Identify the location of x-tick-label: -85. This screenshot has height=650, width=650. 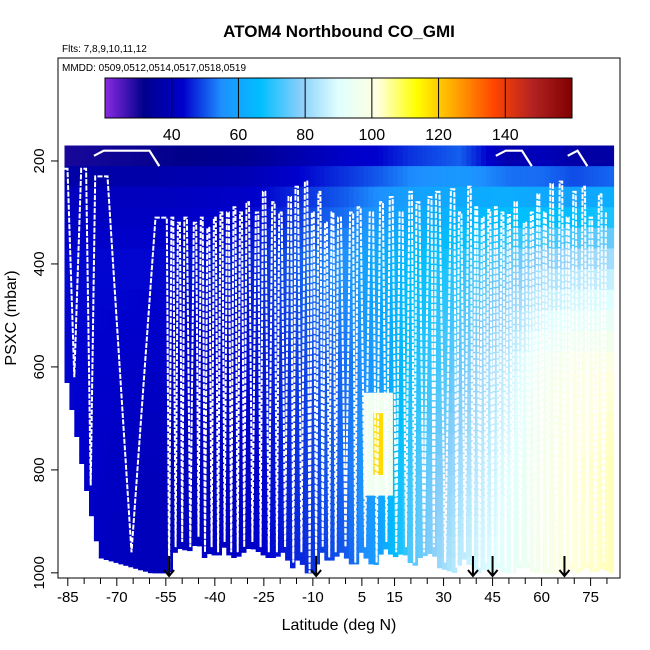
(68, 597).